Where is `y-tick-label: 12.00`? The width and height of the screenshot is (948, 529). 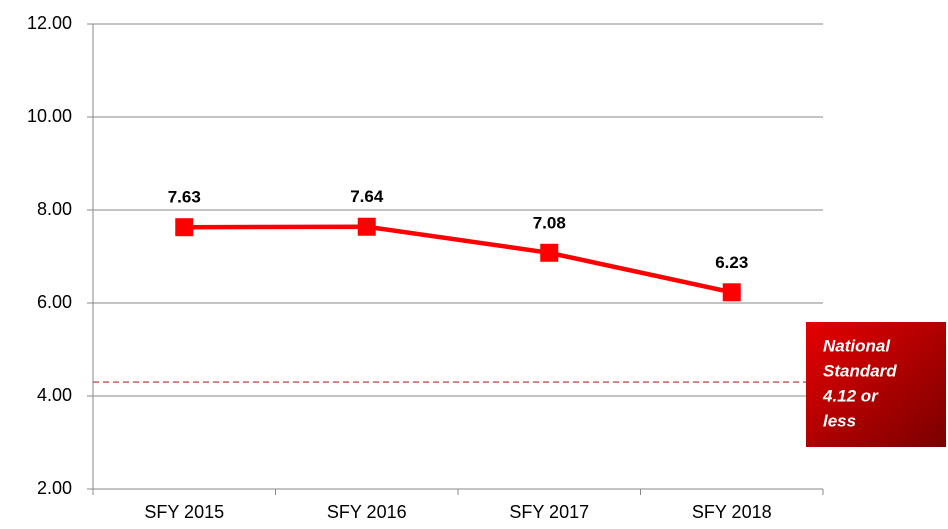 y-tick-label: 12.00 is located at coordinates (49, 23).